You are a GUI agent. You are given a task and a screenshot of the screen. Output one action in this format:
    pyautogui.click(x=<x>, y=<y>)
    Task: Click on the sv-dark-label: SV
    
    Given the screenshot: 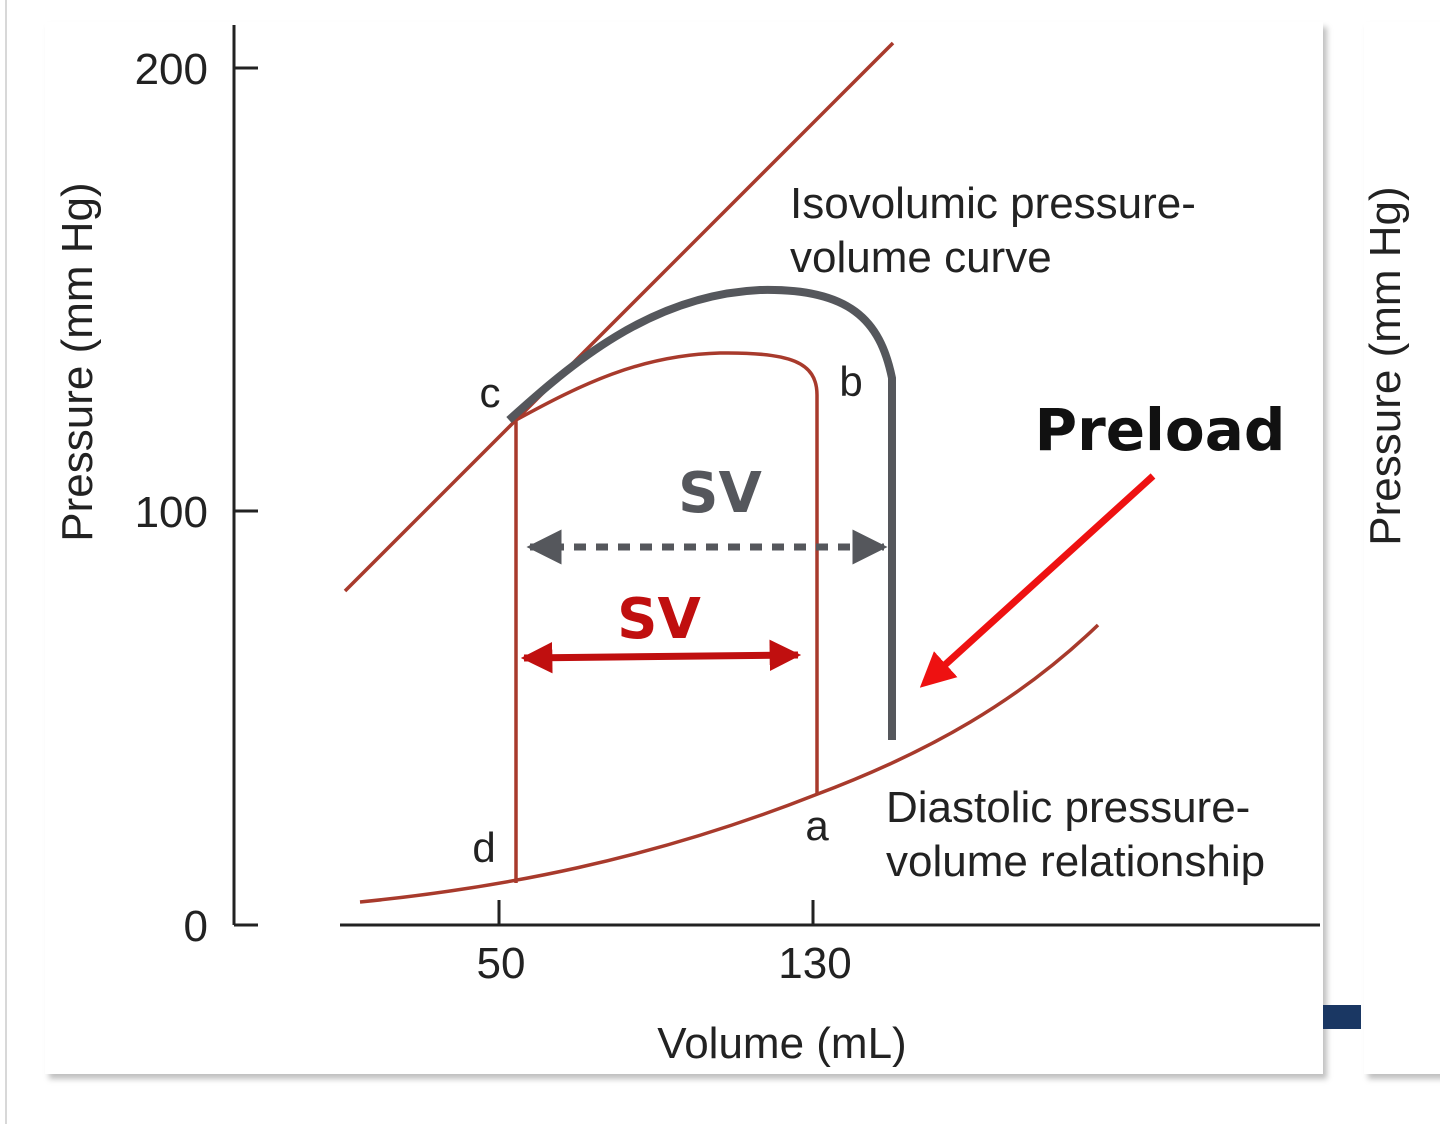 What is the action you would take?
    pyautogui.click(x=720, y=493)
    